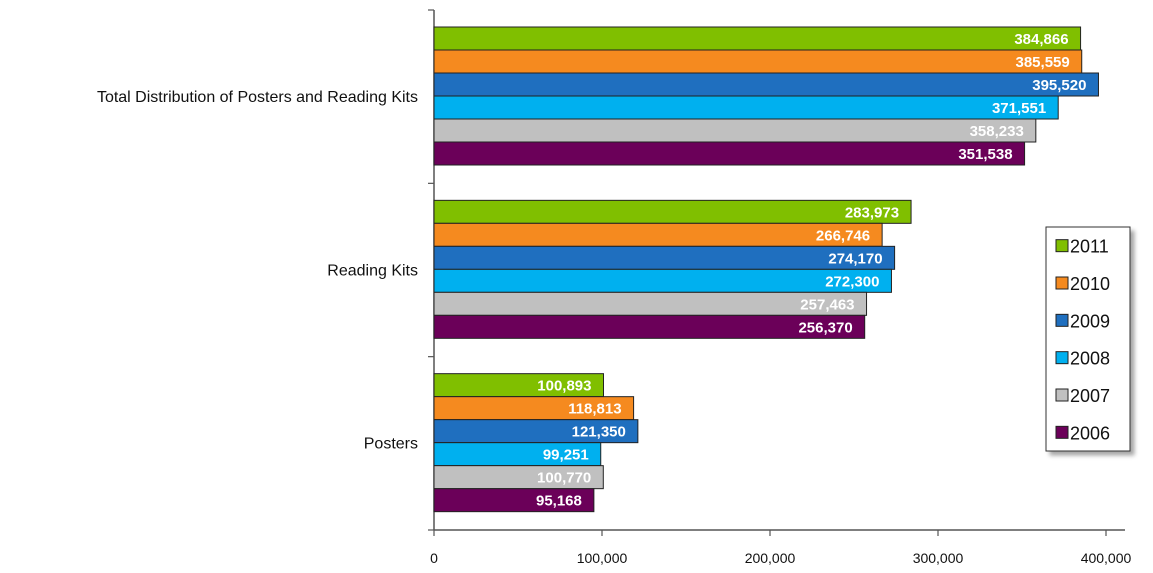 This screenshot has height=573, width=1153. I want to click on legend-swatch-2007, so click(1062, 395).